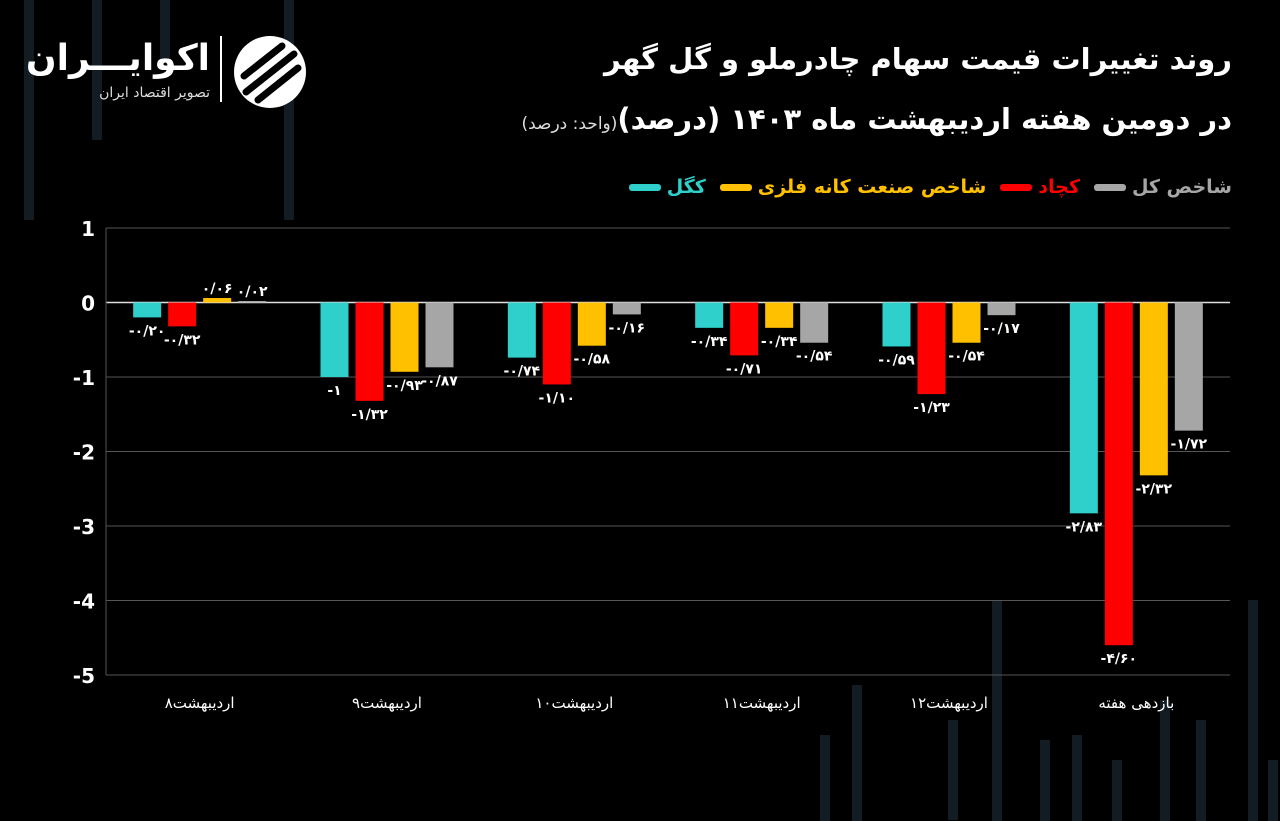 The height and width of the screenshot is (821, 1280). Describe the element at coordinates (557, 398) in the screenshot. I see `data-label: -۱/۱۰` at that location.